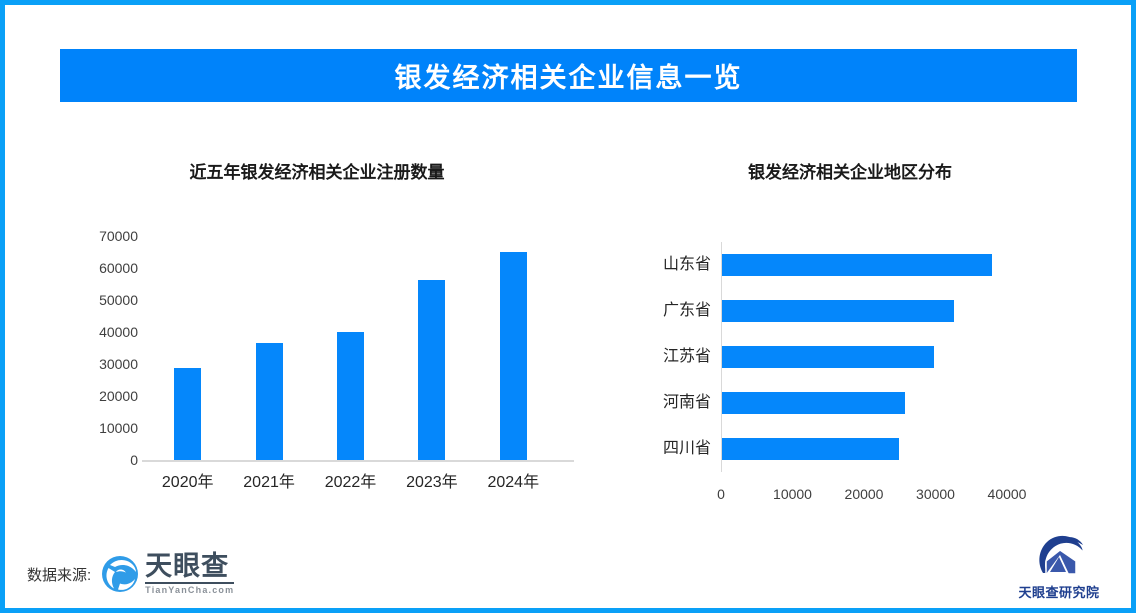 This screenshot has width=1136, height=613. I want to click on data-source: 数据来源: 天眼查 TianYanCha.com, so click(131, 573).